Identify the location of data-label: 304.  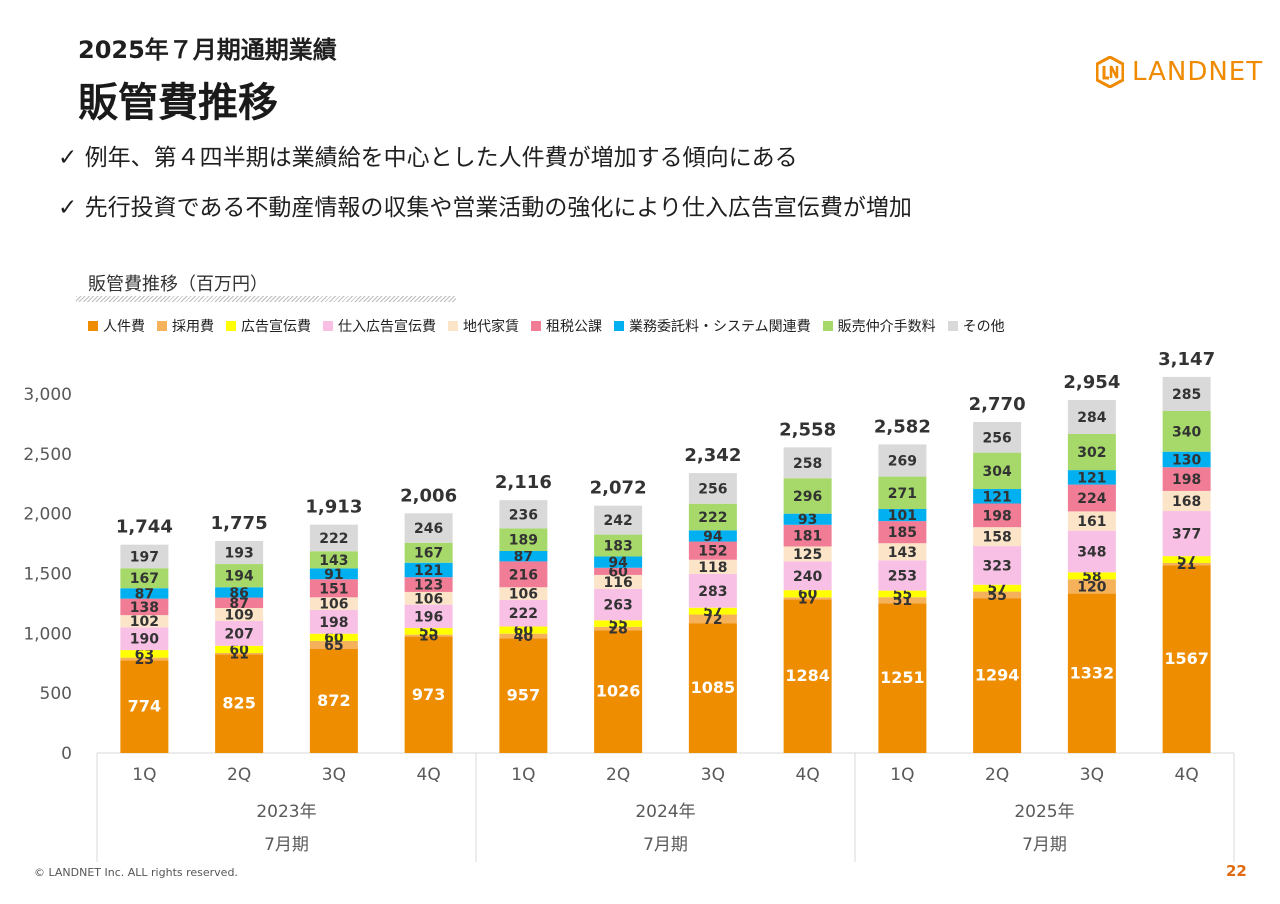
(997, 472).